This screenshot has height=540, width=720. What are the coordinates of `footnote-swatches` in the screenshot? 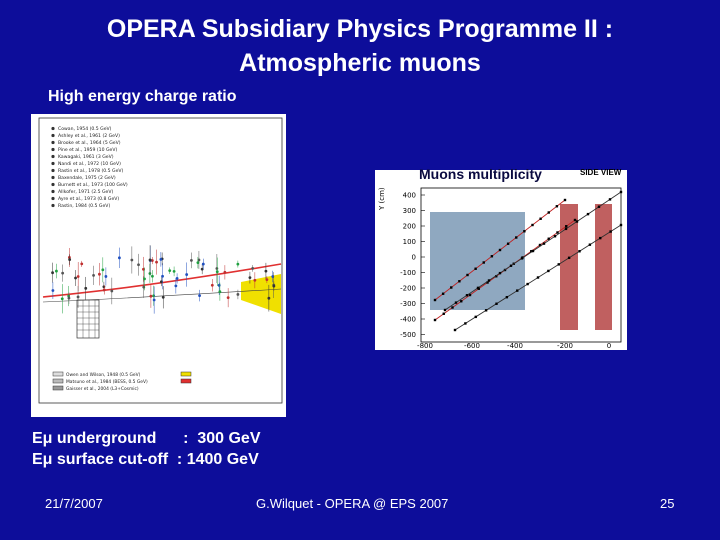 It's located at (122, 381).